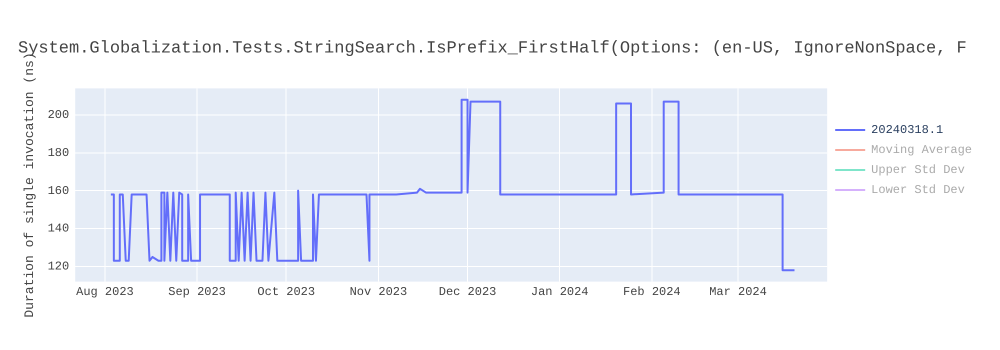  What do you see at coordinates (59, 115) in the screenshot?
I see `y-tick-label: 200` at bounding box center [59, 115].